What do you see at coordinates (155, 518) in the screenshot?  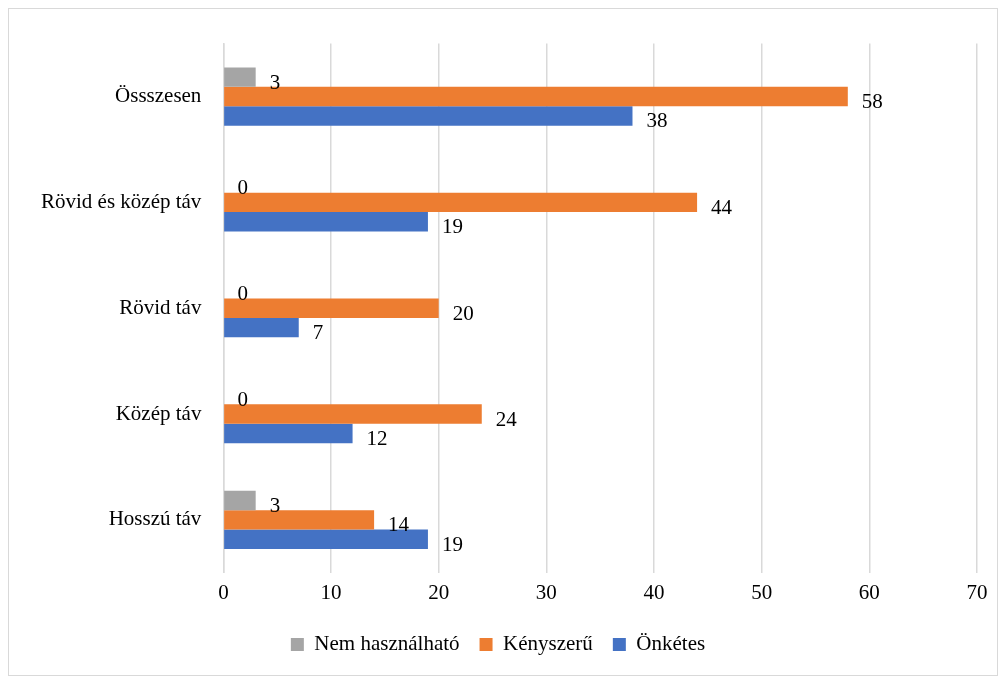 I see `y-tick-label: Hosszú táv` at bounding box center [155, 518].